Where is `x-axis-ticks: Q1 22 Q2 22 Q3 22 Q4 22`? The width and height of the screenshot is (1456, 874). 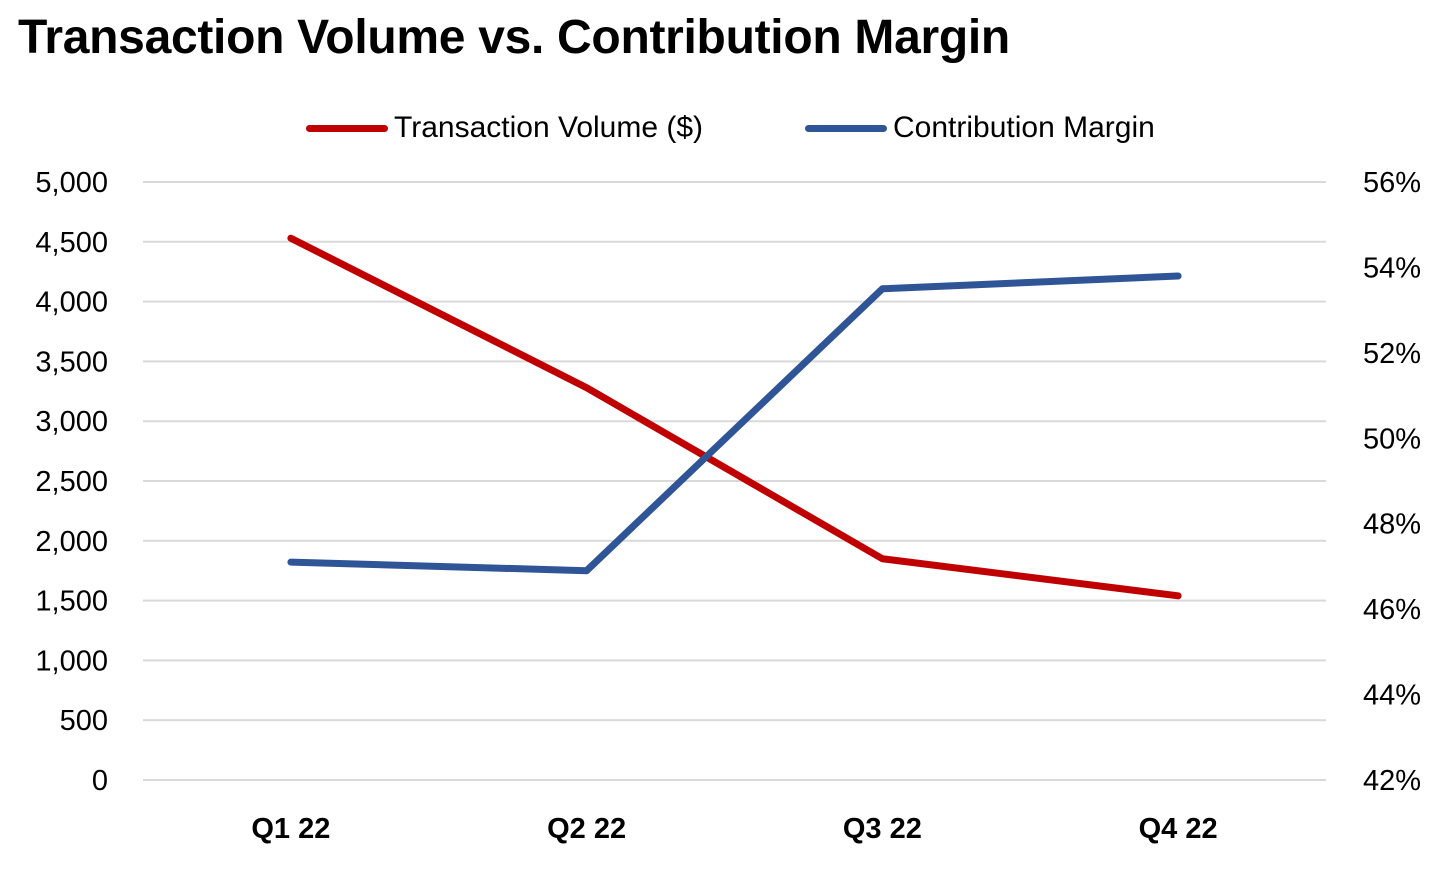
x-axis-ticks: Q1 22 Q2 22 Q3 22 Q4 22 is located at coordinates (734, 829).